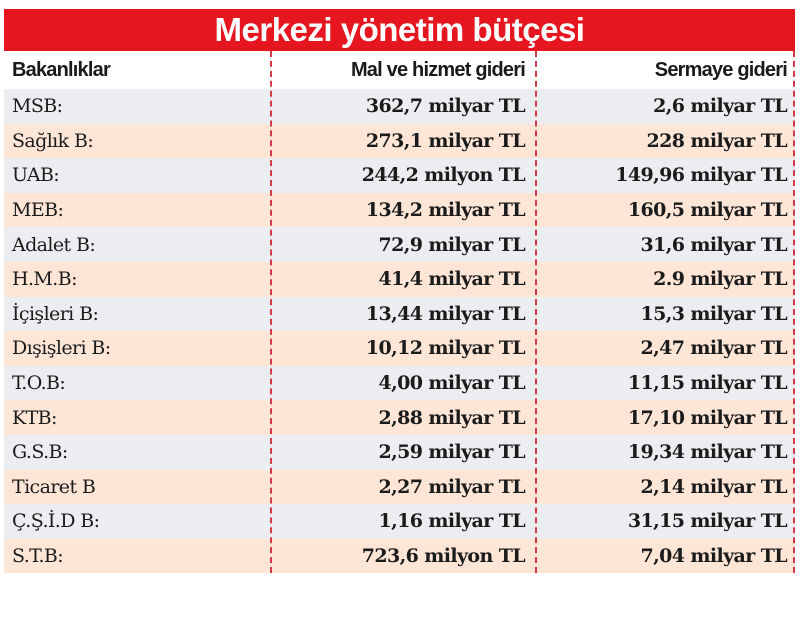  What do you see at coordinates (451, 521) in the screenshot?
I see `goods-services-cell: 1,16 milyar TL` at bounding box center [451, 521].